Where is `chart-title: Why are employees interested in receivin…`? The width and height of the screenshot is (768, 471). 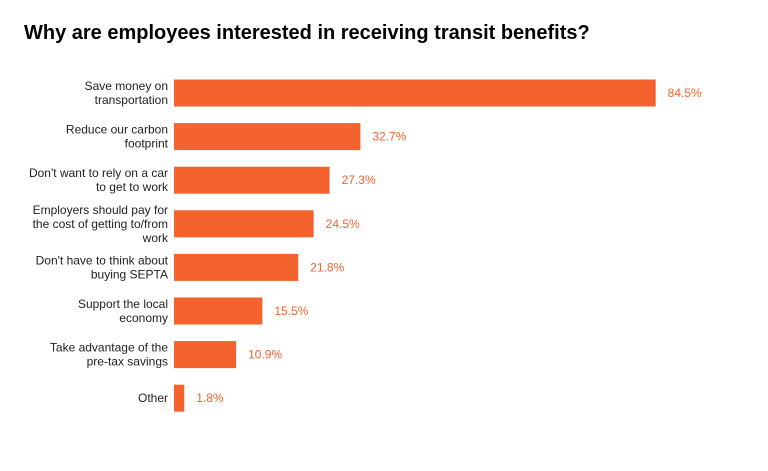 chart-title: Why are employees interested in receivin… is located at coordinates (307, 33).